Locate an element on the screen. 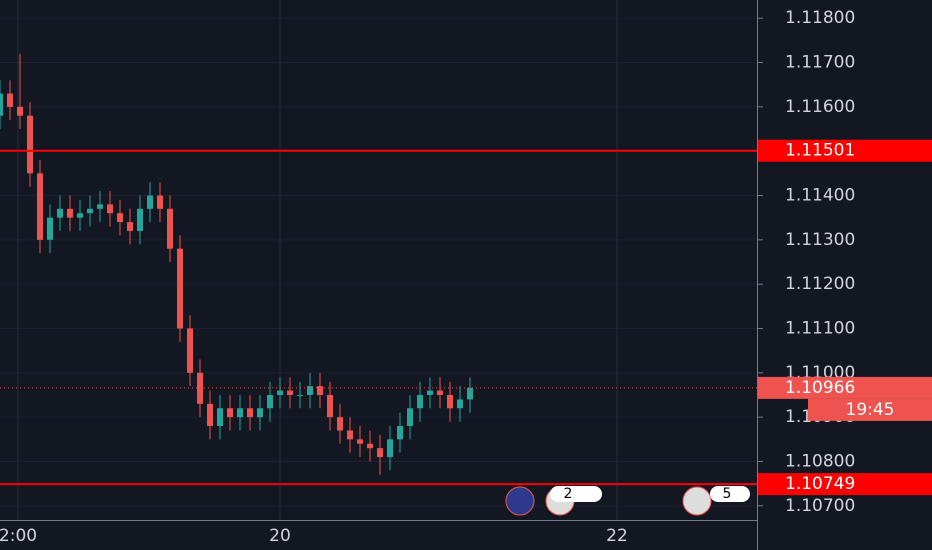 This screenshot has width=932, height=550. price-label: 1.11501 is located at coordinates (820, 151).